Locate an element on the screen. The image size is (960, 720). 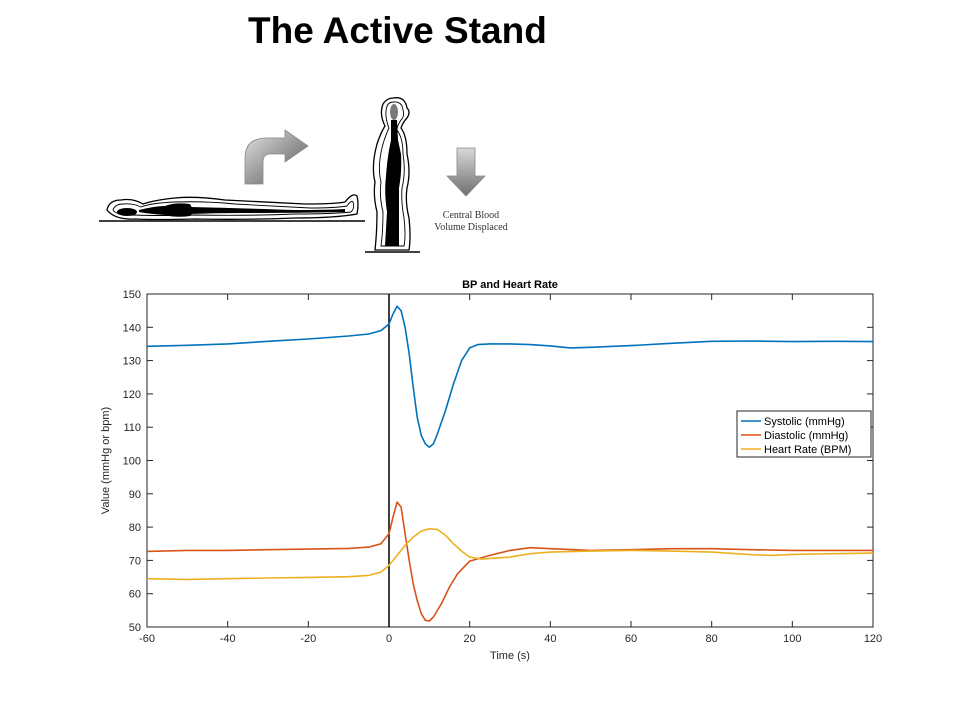
legend-label-0: Systolic (mmHg) is located at coordinates (804, 422).